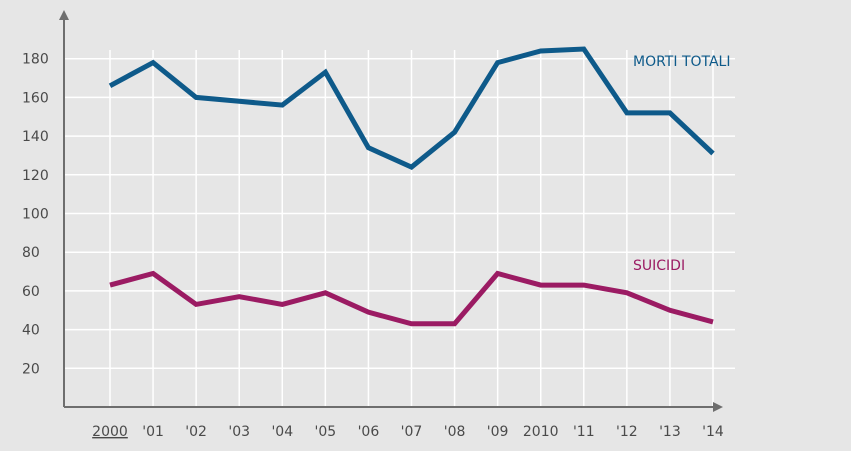 The height and width of the screenshot is (451, 851). I want to click on y-tick-label: 140, so click(35, 137).